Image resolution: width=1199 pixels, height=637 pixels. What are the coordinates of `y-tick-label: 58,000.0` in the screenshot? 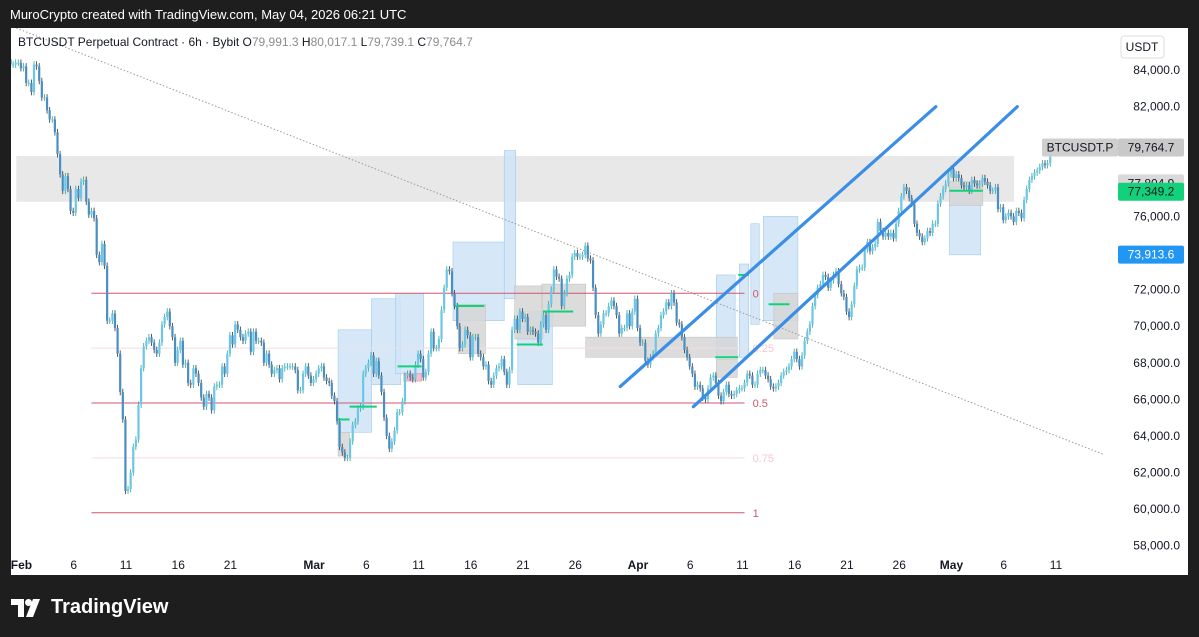 It's located at (1156, 546).